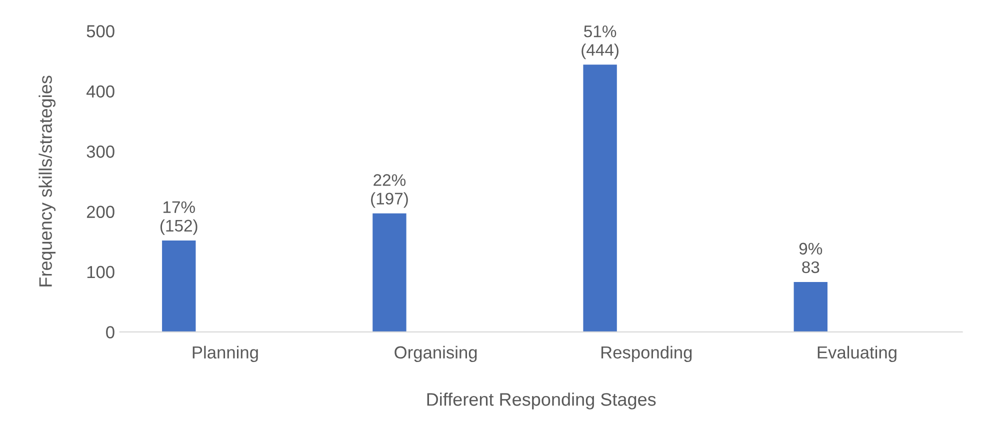  What do you see at coordinates (225, 354) in the screenshot?
I see `x-tick-label: Planning` at bounding box center [225, 354].